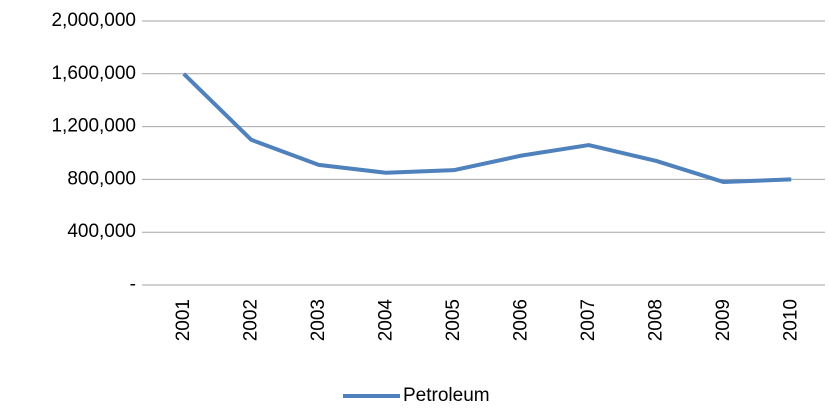  Describe the element at coordinates (101, 231) in the screenshot. I see `y-tick-label: 400,000` at that location.